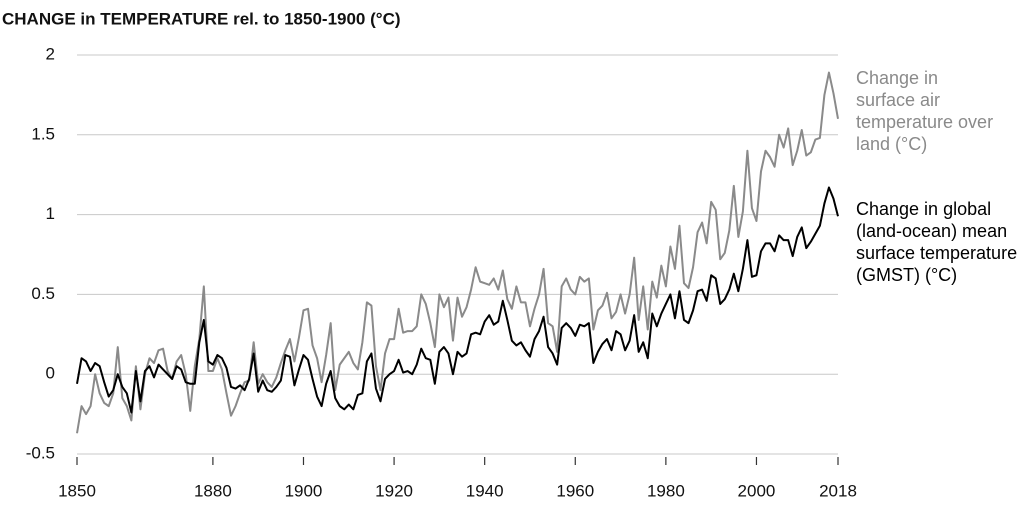 The image size is (1024, 518). I want to click on x-tick-label: 1940, so click(485, 490).